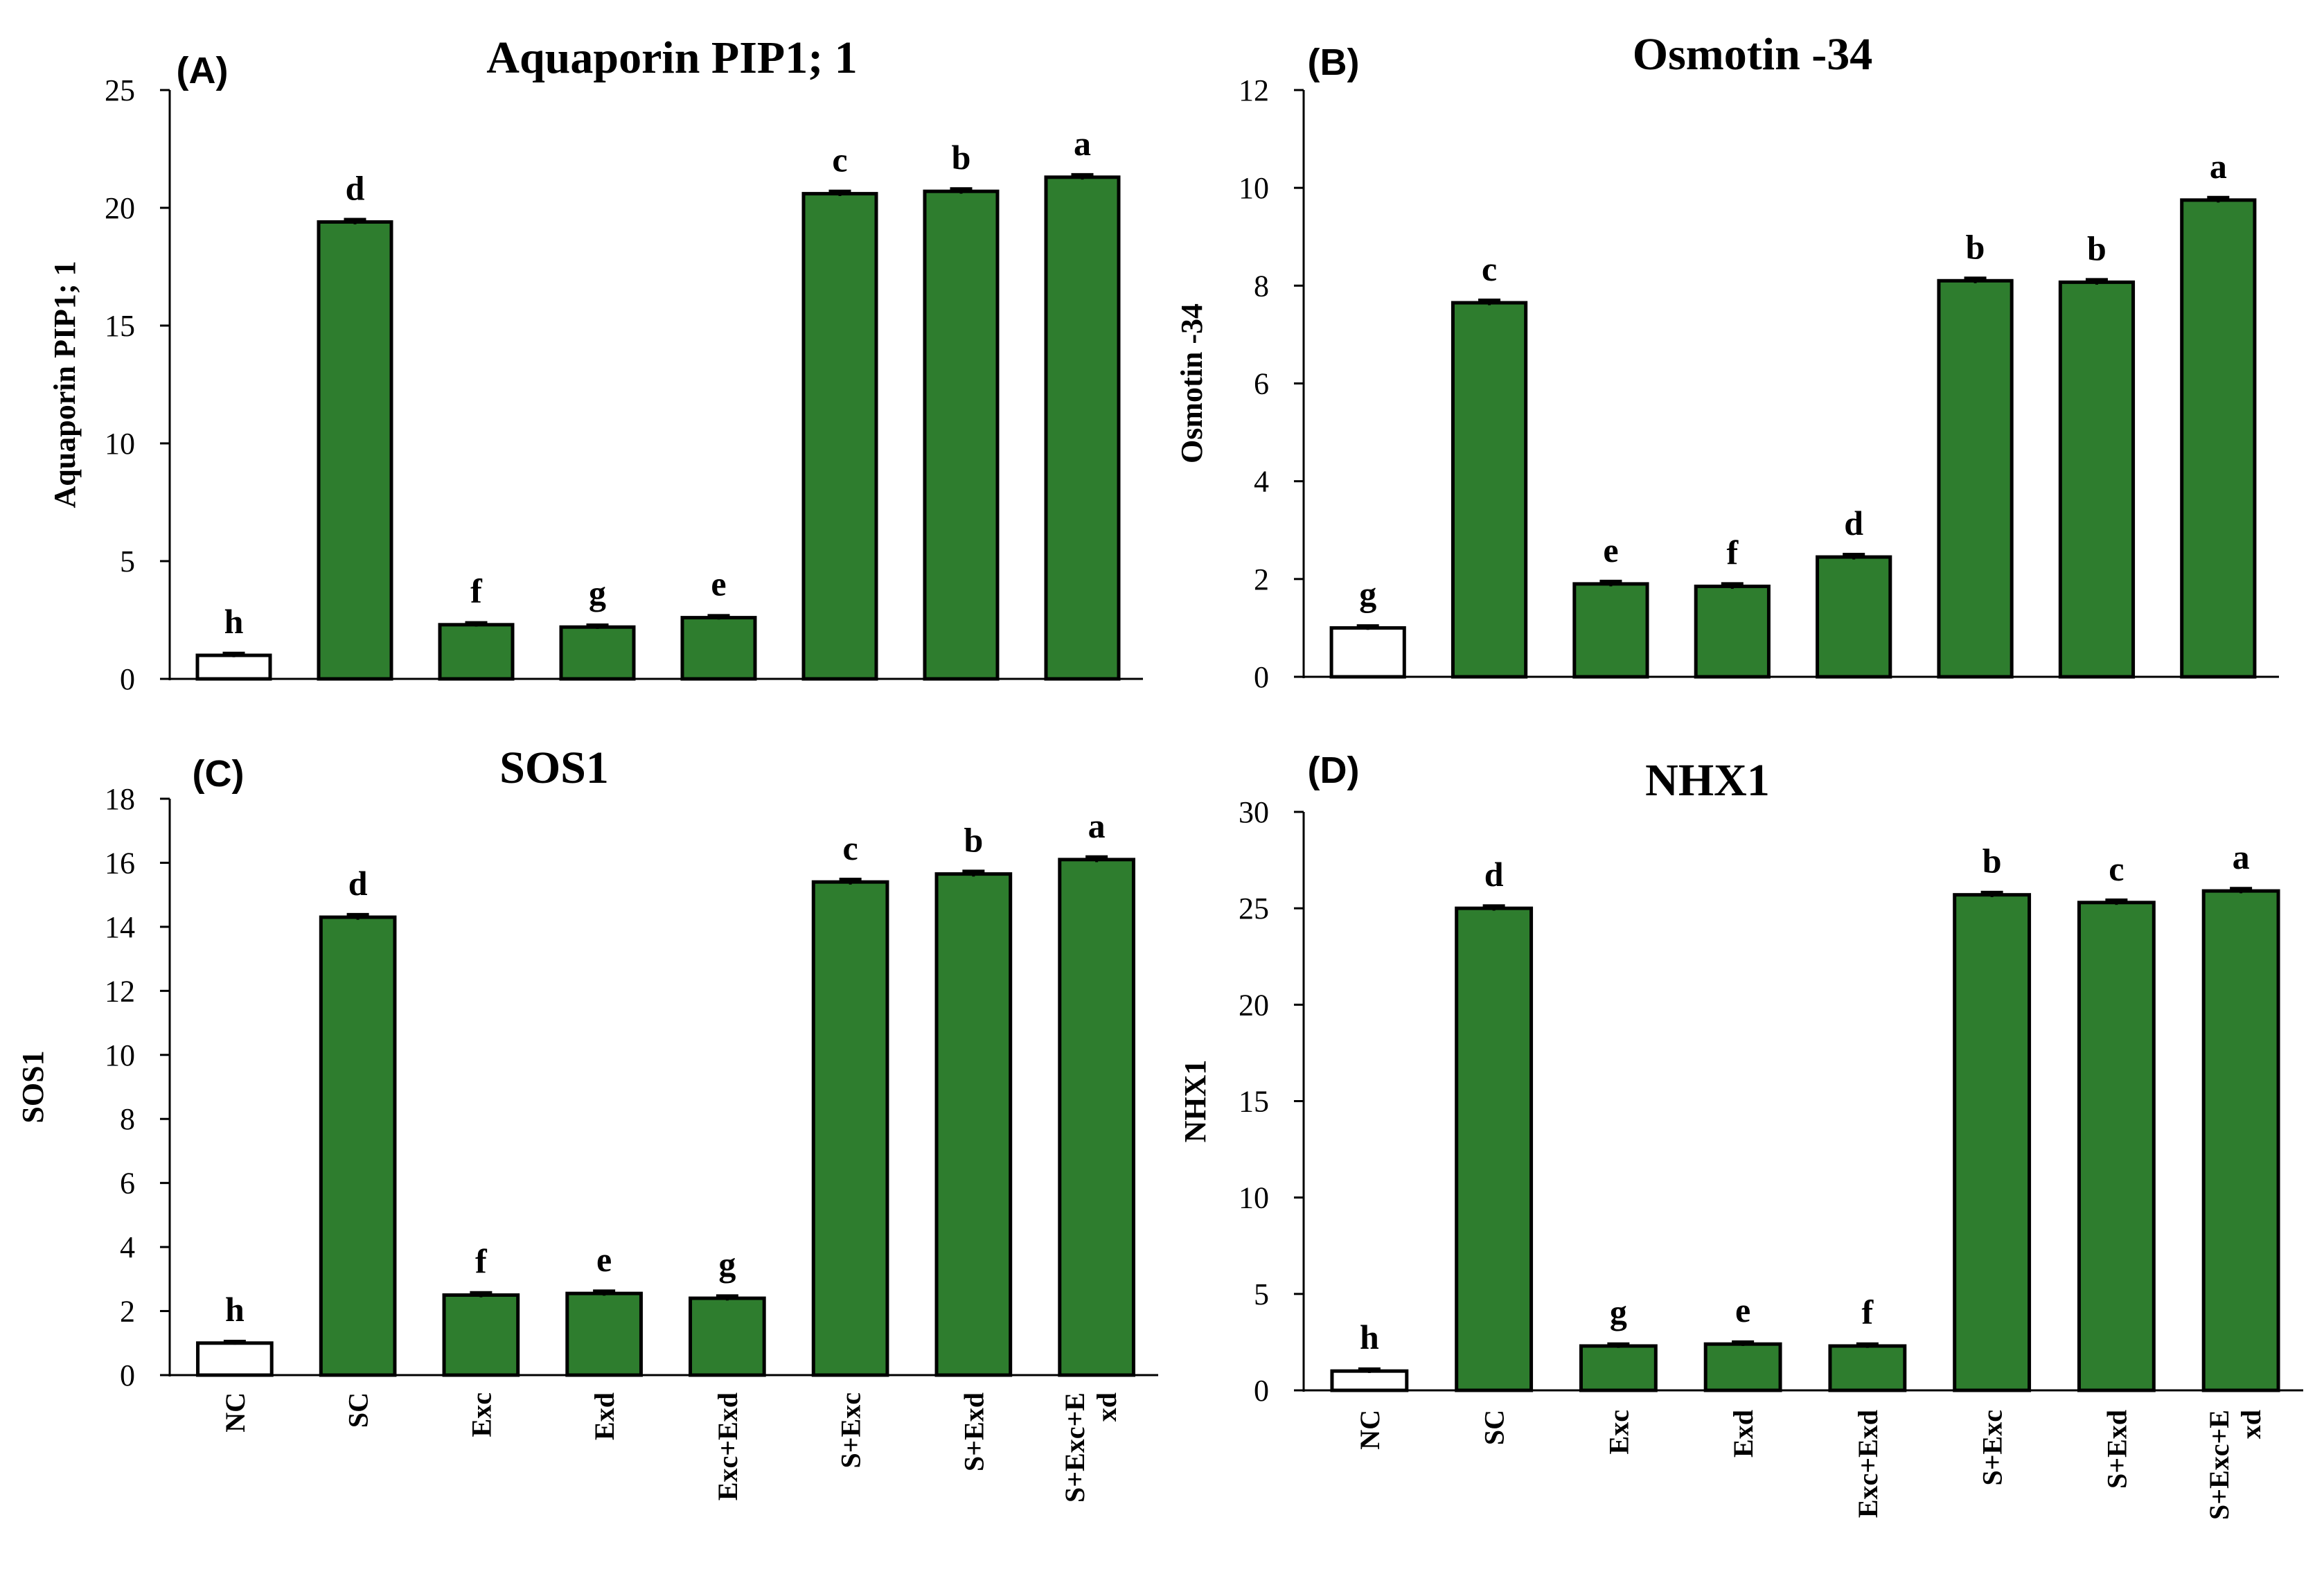 Image resolution: width=2324 pixels, height=1576 pixels. I want to click on x-category-label: S+Exc, so click(851, 1430).